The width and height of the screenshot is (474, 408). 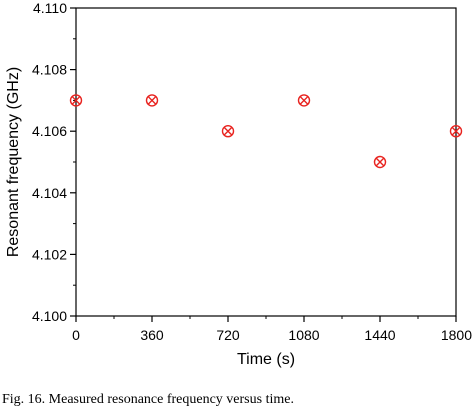 I want to click on x-tick-label: 1440, so click(x=379, y=335).